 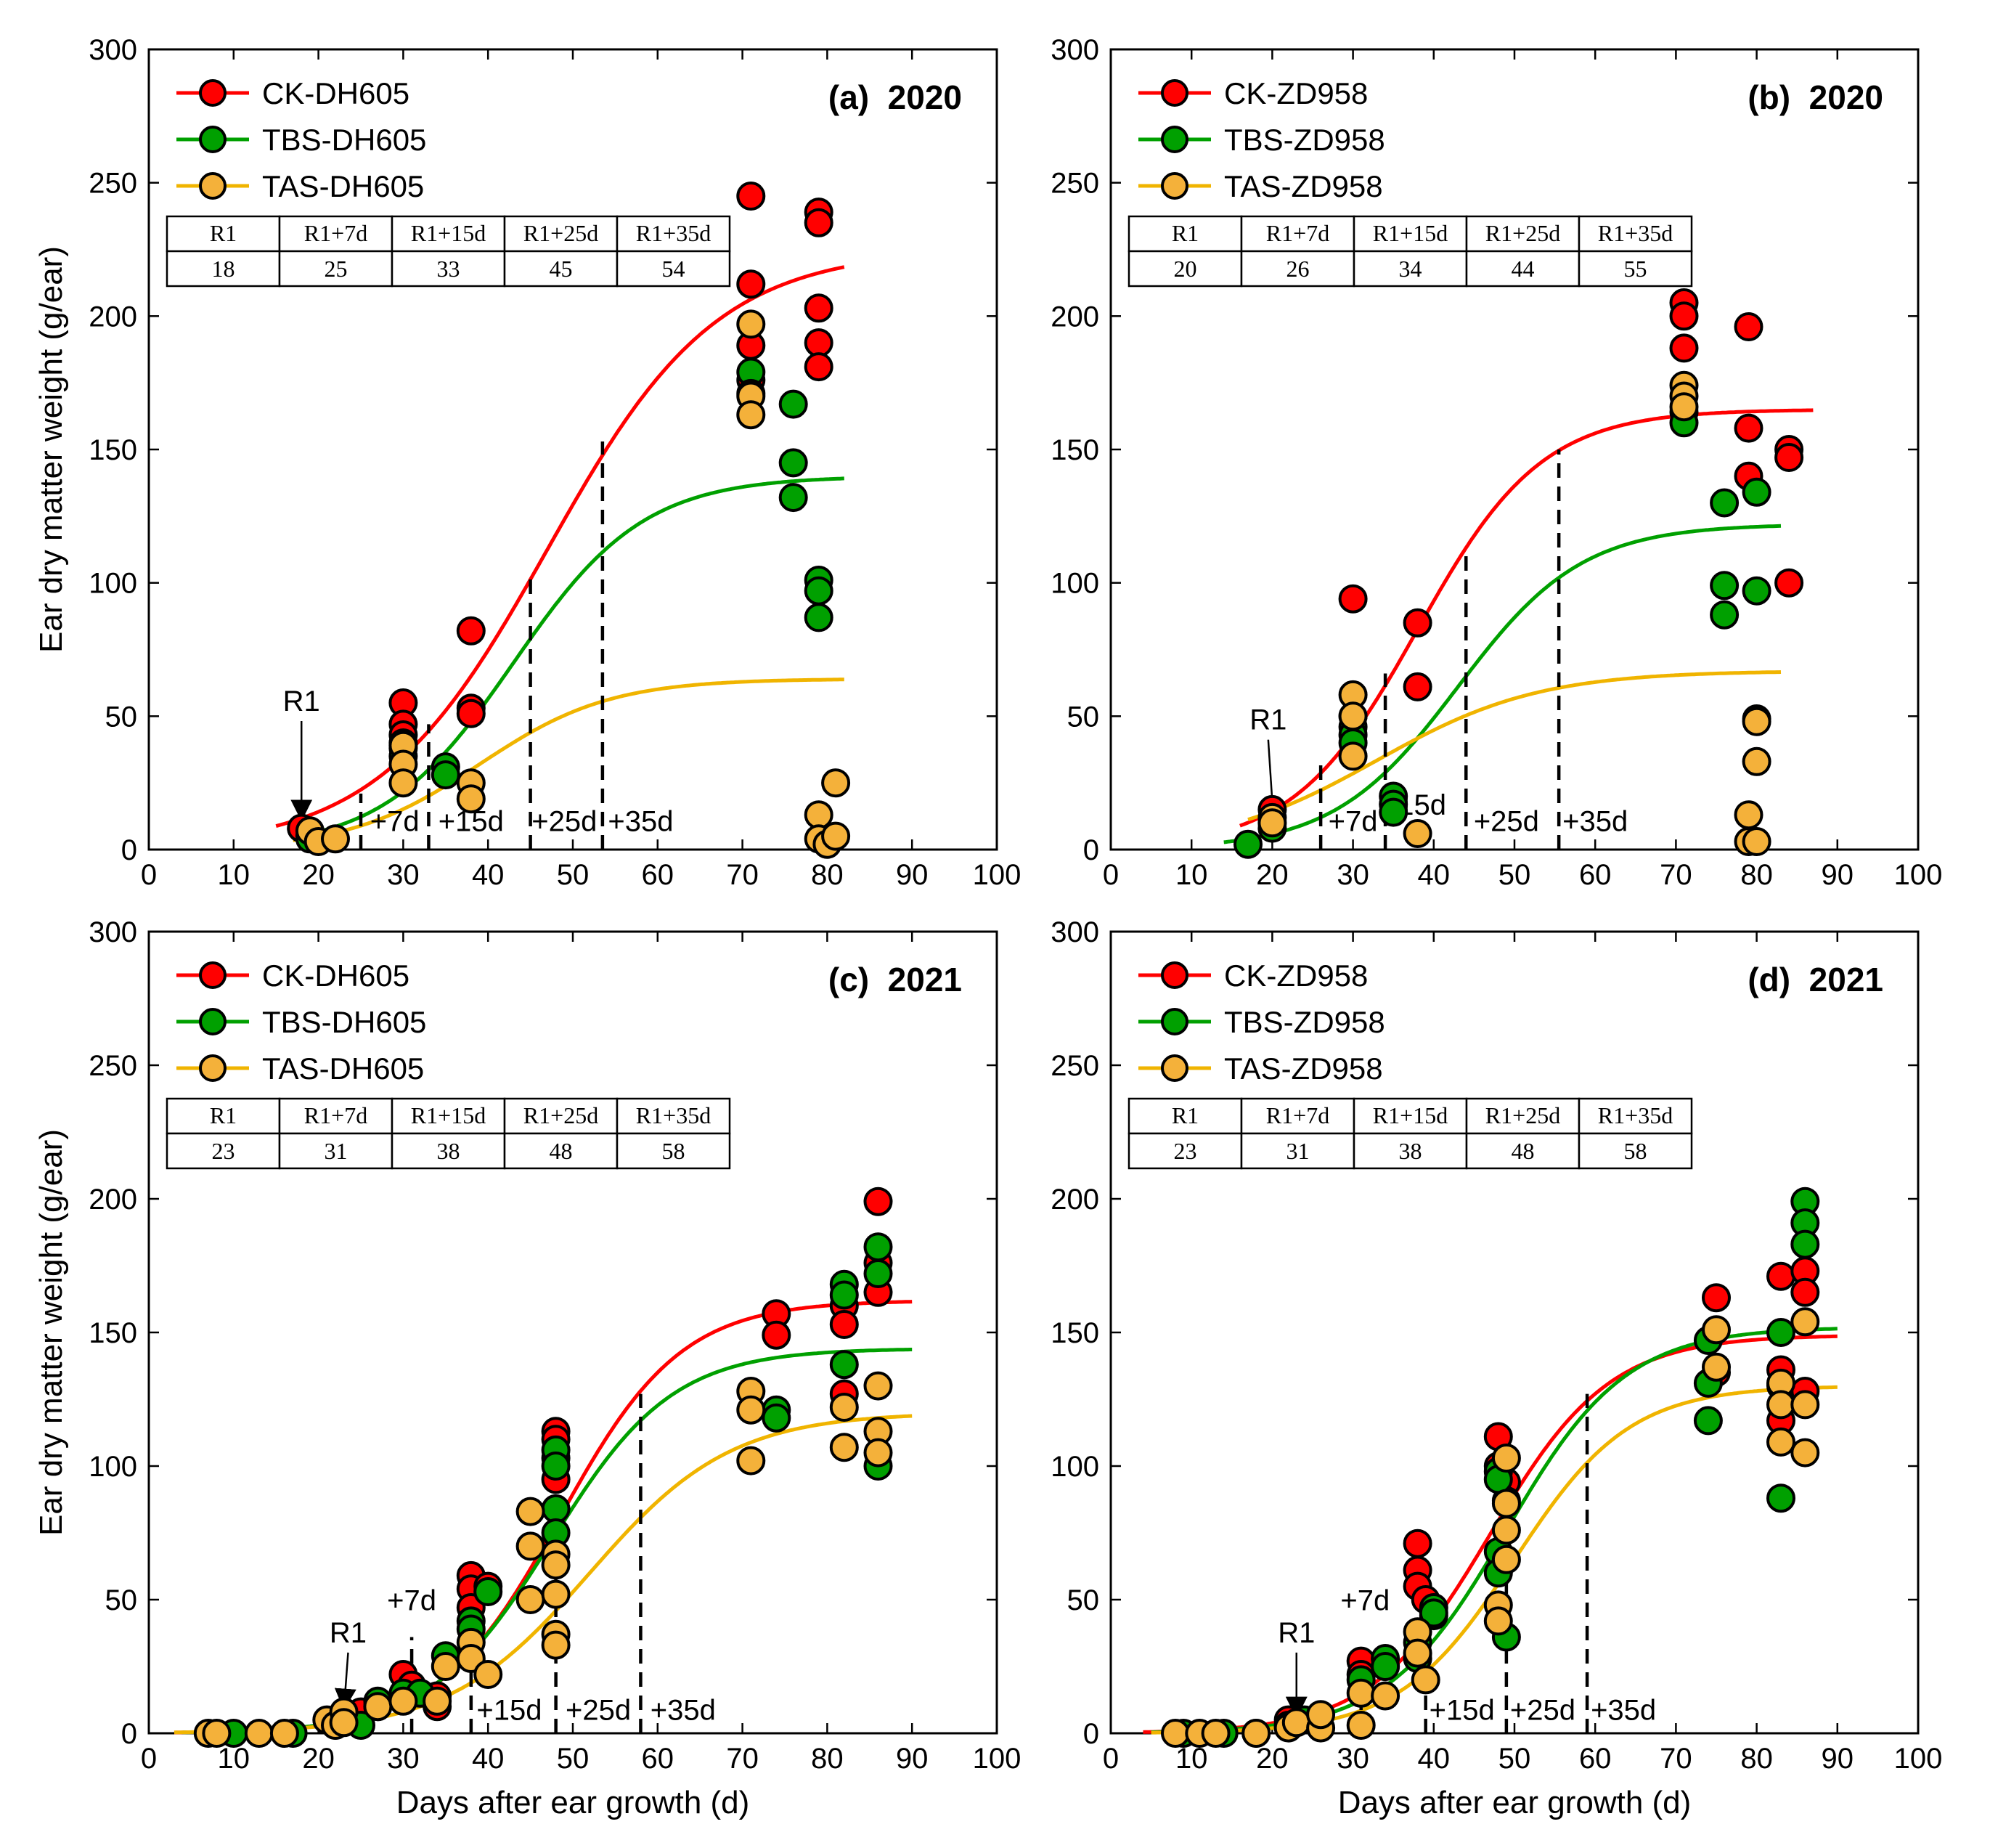 What do you see at coordinates (658, 1759) in the screenshot?
I see `x-tick-label: 60` at bounding box center [658, 1759].